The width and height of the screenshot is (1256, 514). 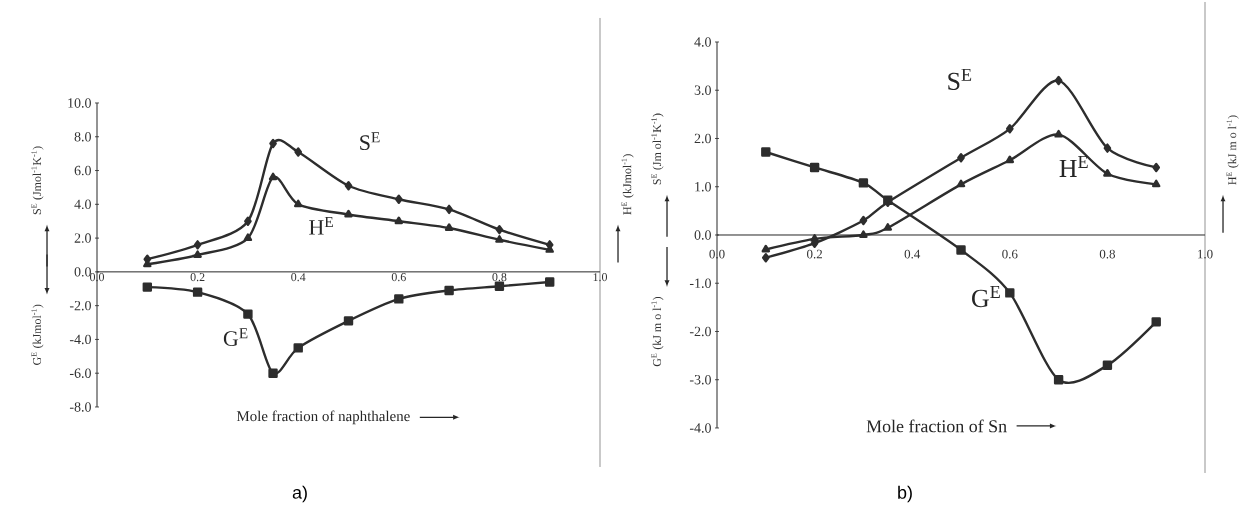 What do you see at coordinates (80, 373) in the screenshot?
I see `y-tick-label: -6.0` at bounding box center [80, 373].